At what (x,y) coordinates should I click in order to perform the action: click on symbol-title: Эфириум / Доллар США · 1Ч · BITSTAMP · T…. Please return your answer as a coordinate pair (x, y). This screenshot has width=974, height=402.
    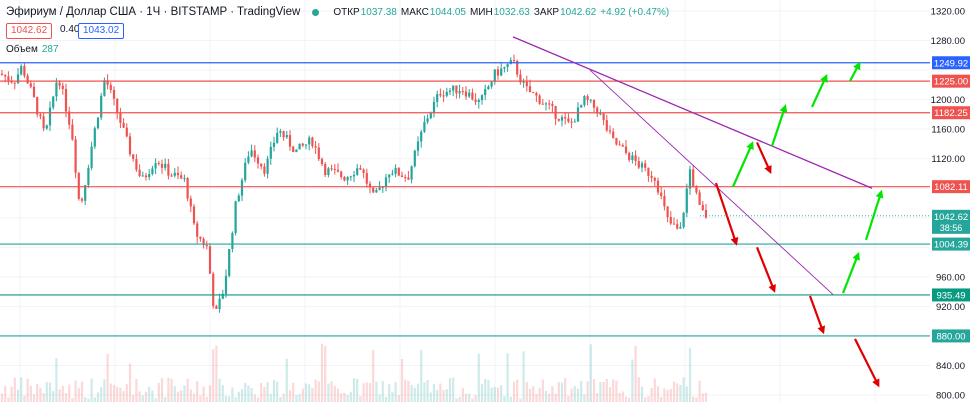
    Looking at the image, I should click on (153, 12).